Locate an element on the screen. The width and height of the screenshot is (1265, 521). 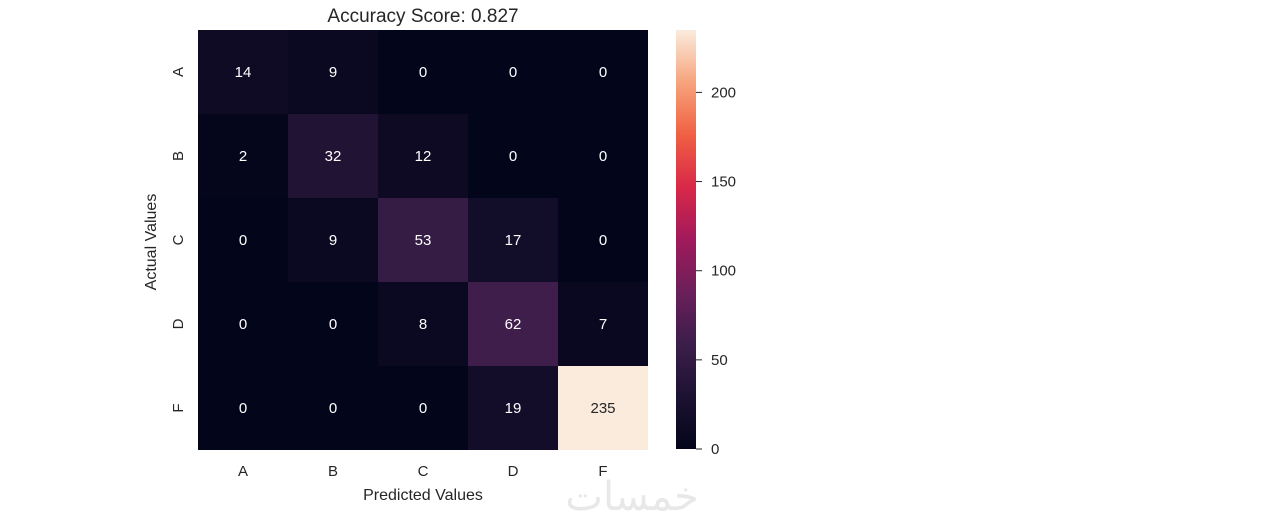
y-tick-label: B is located at coordinates (178, 156).